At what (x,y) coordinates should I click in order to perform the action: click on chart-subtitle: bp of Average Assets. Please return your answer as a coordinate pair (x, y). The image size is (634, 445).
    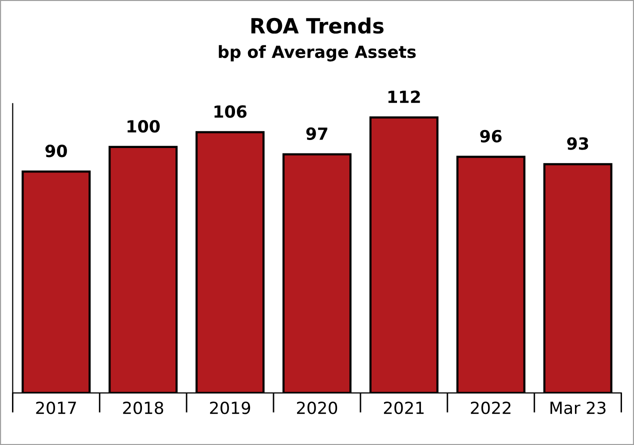
    Looking at the image, I should click on (317, 53).